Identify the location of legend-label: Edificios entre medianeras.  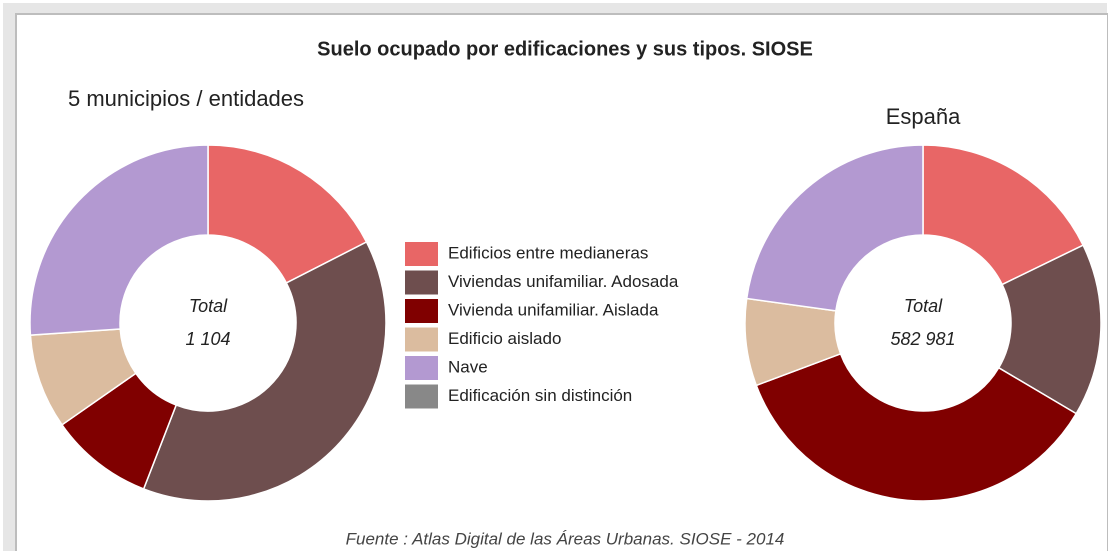
(548, 252).